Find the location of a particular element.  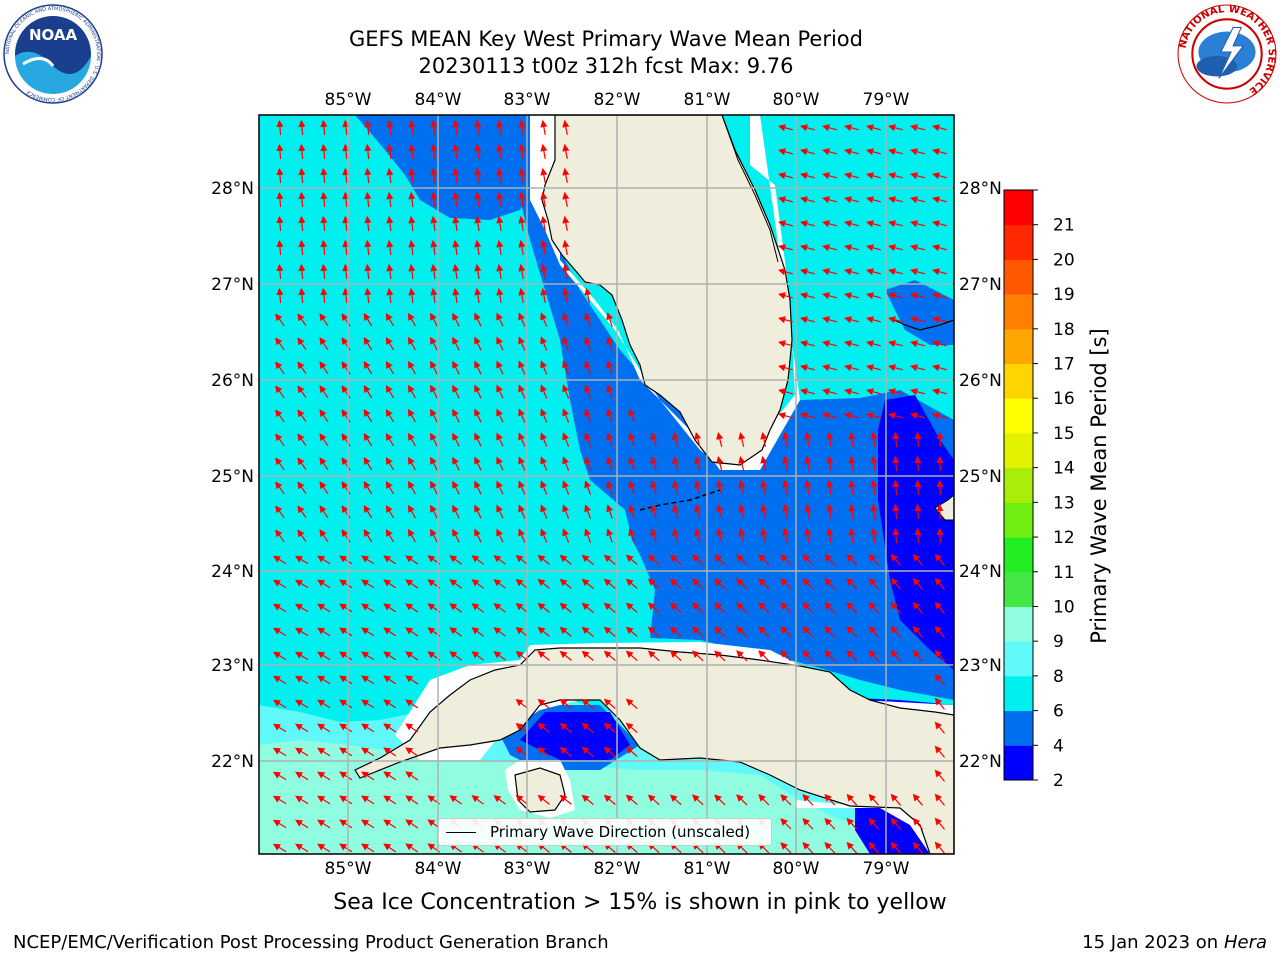

lon-label-top: 81°W is located at coordinates (707, 100).